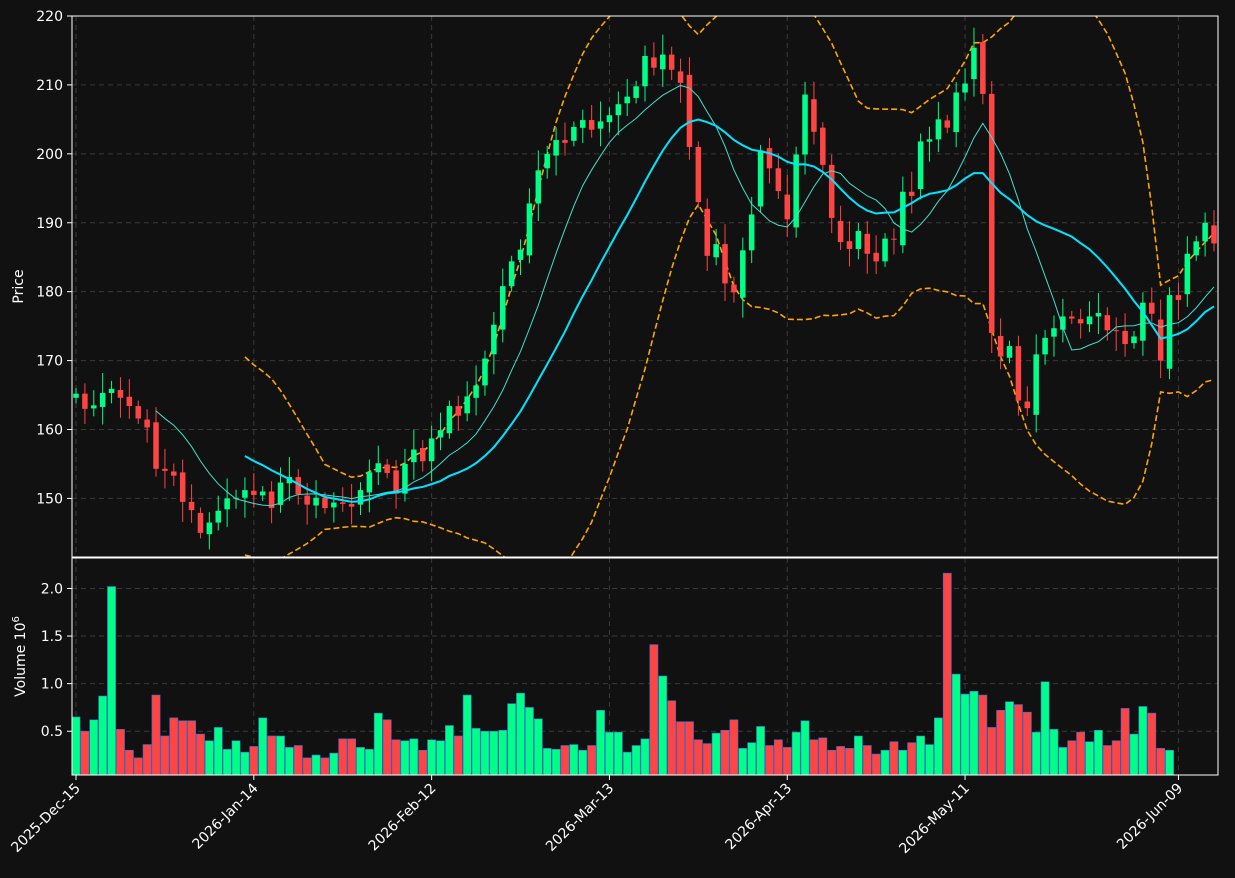 The image size is (1235, 878). I want to click on volume-axis-label-text: Volume, so click(21, 668).